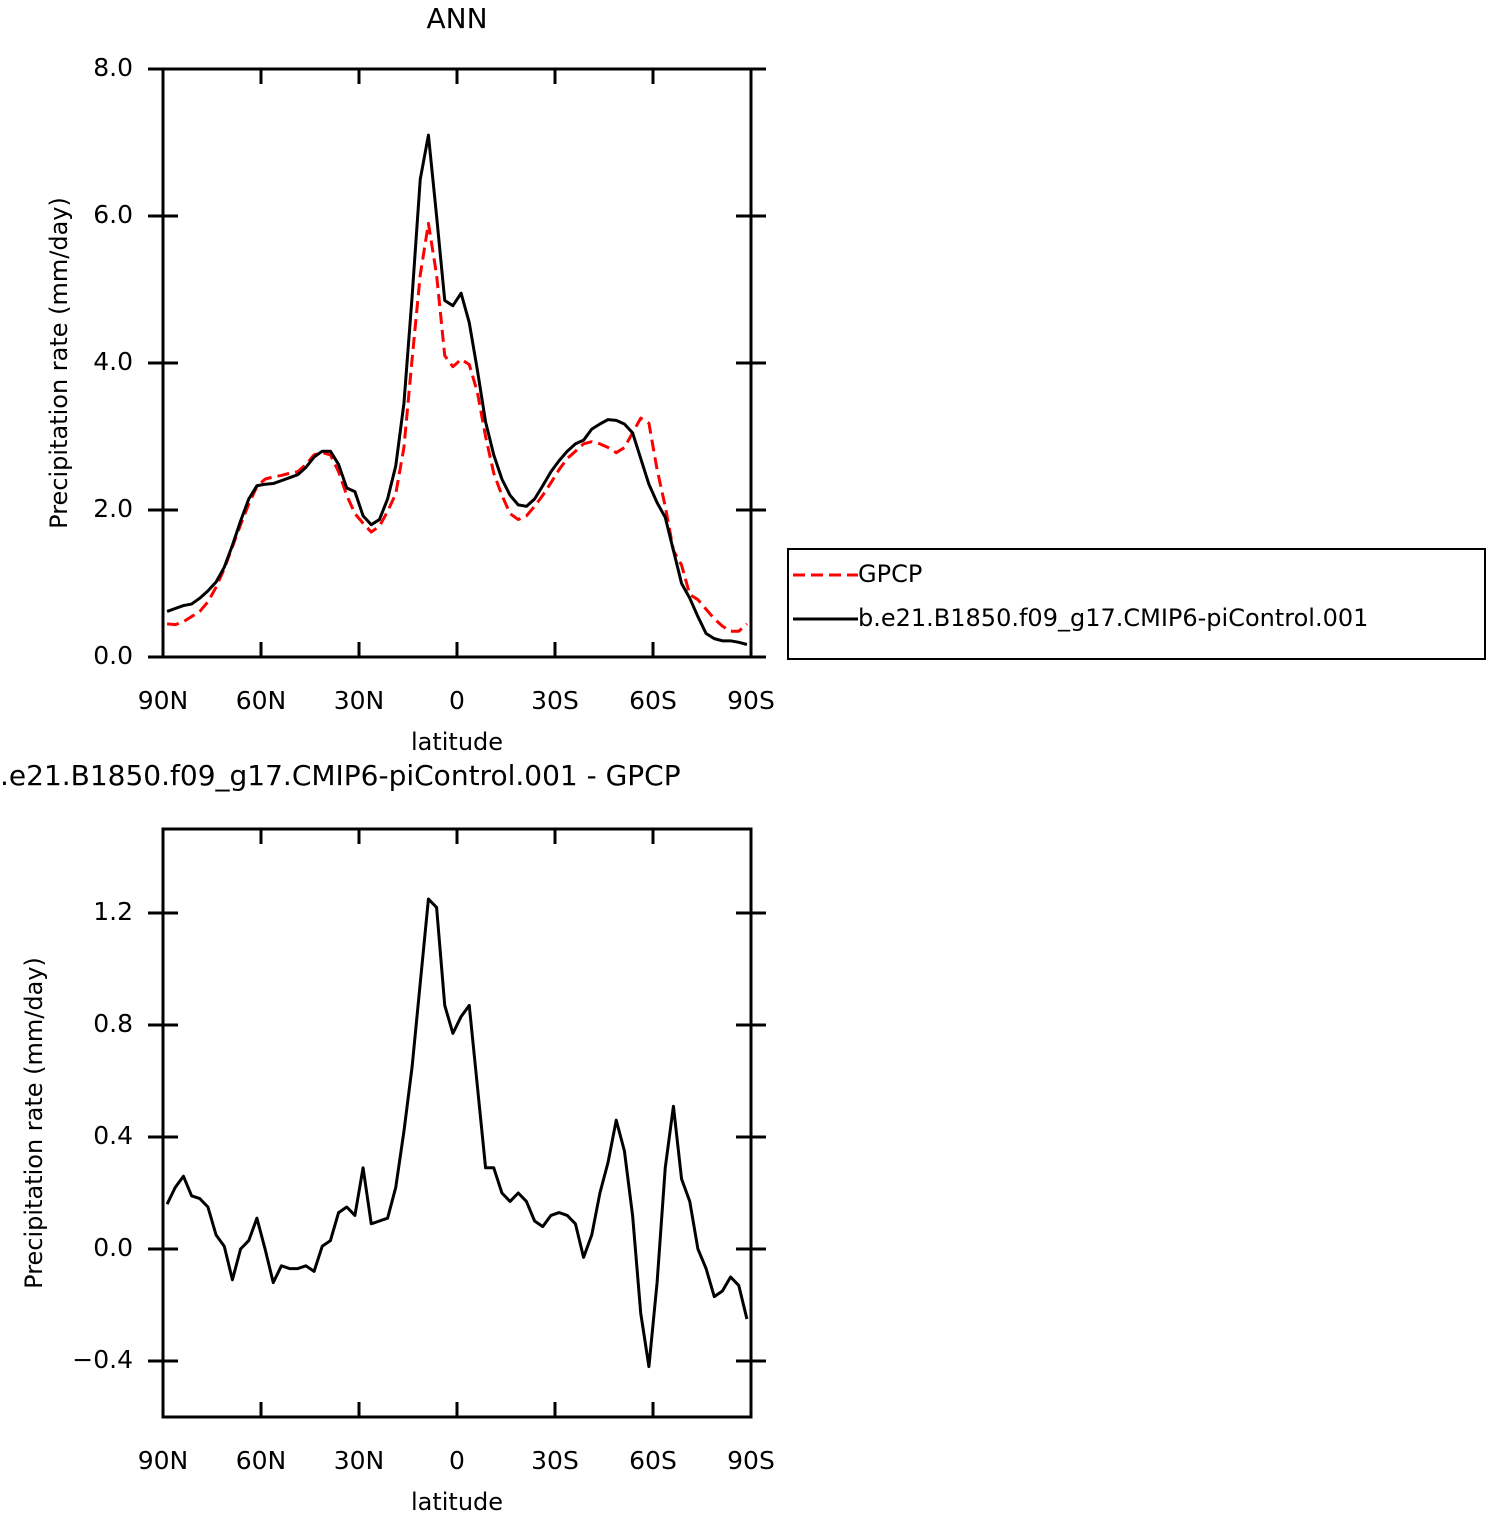 The image size is (1491, 1517). I want to click on y-tick-label: 4.0, so click(113, 361).